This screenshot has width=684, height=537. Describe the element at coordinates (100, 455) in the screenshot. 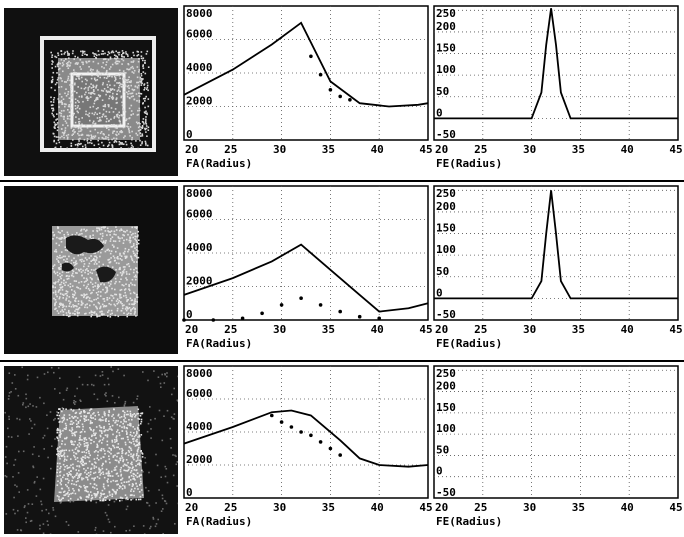

I see `row3-noise` at that location.